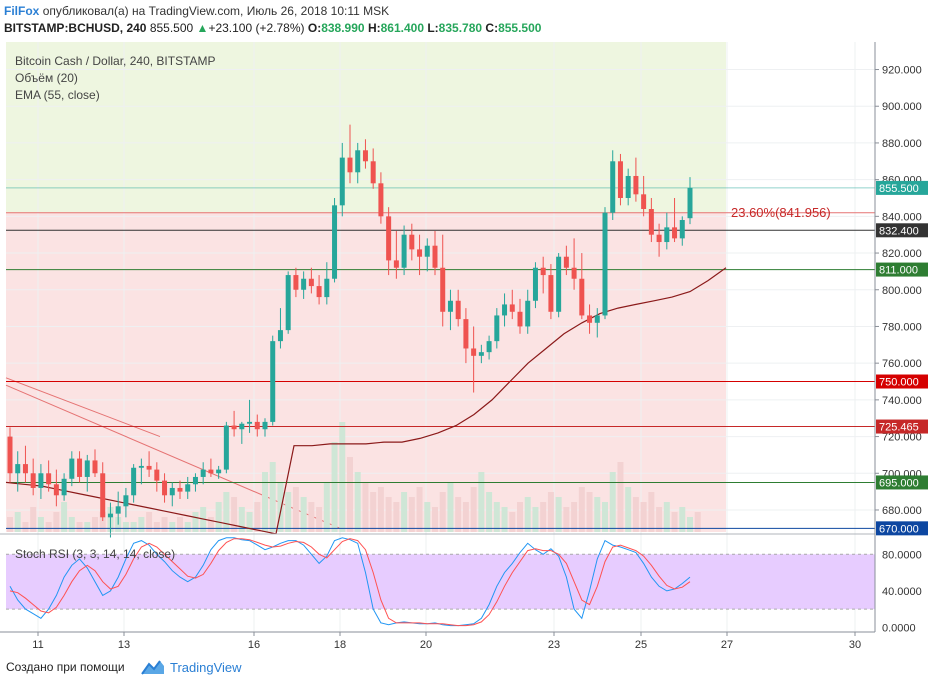  I want to click on time-tick-label: 16, so click(254, 645).